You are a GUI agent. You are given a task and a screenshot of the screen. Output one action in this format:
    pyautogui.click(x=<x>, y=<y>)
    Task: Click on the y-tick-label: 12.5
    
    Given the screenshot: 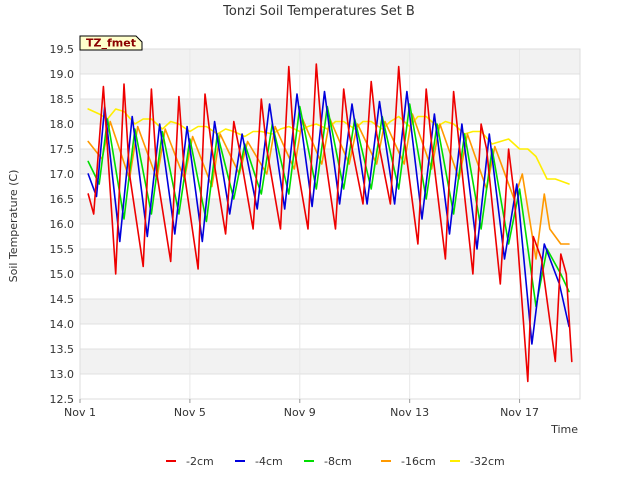 What is the action you would take?
    pyautogui.click(x=62, y=399)
    